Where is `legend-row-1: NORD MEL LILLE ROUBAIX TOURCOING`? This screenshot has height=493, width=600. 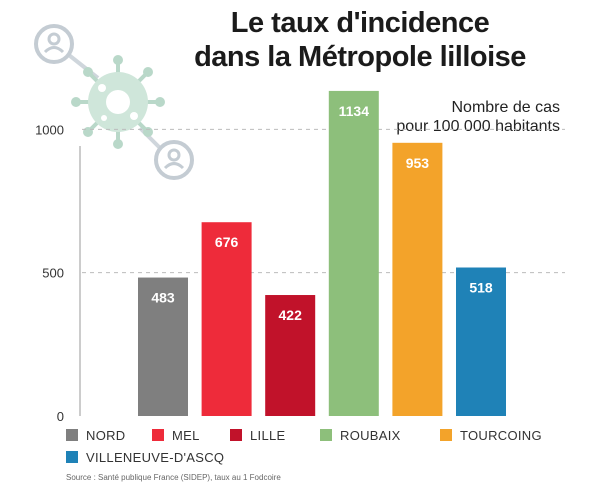
legend-row-1: NORD MEL LILLE ROUBAIX TOURCOING is located at coordinates (326, 435).